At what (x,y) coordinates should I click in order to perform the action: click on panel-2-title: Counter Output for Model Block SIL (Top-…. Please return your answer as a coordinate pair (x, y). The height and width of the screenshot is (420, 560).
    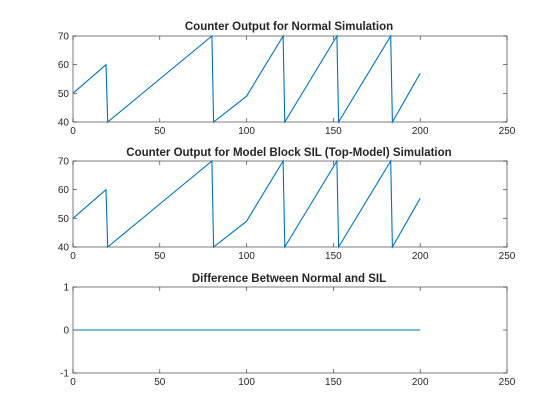
    Looking at the image, I should click on (288, 153).